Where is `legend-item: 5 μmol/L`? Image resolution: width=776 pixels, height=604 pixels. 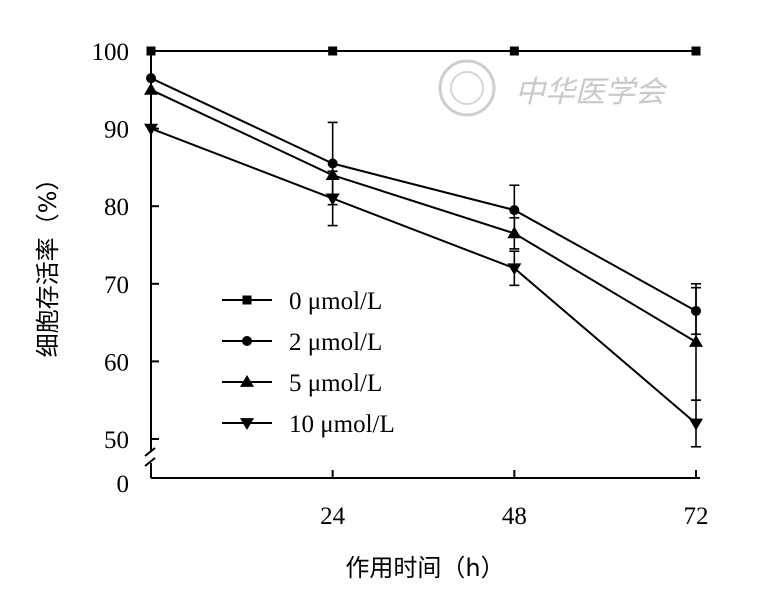 legend-item: 5 μmol/L is located at coordinates (302, 383).